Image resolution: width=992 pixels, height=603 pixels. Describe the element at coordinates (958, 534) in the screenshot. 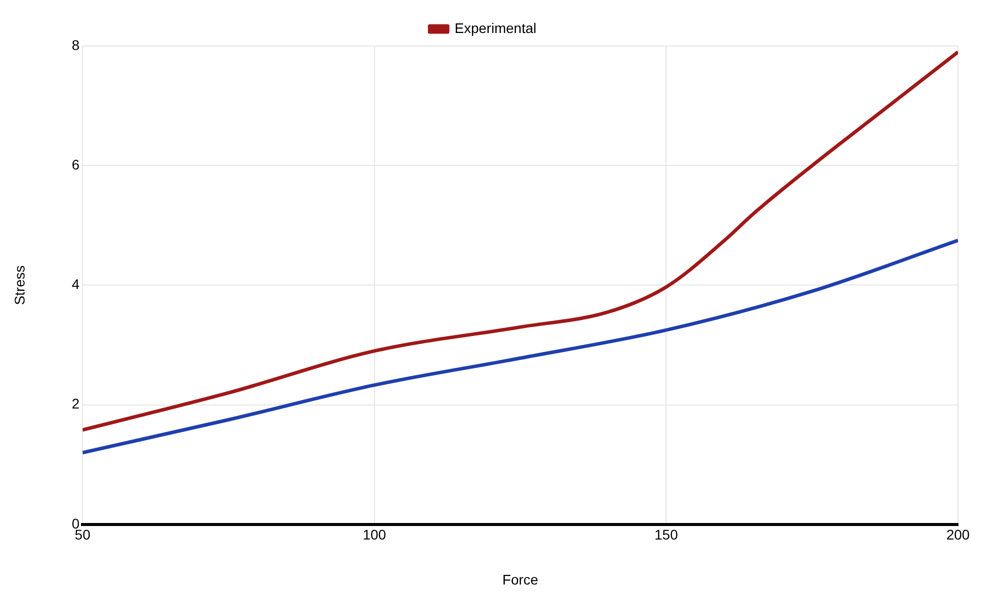

I see `x-tick-label: 200` at that location.